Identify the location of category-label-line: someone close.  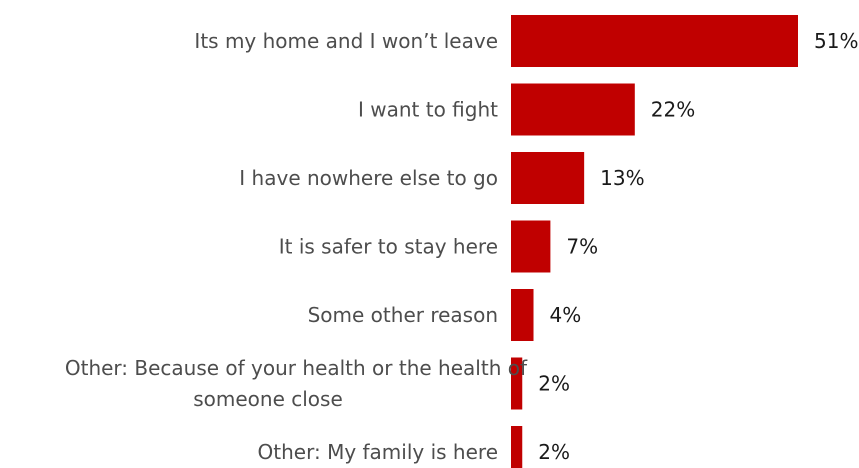
(268, 399).